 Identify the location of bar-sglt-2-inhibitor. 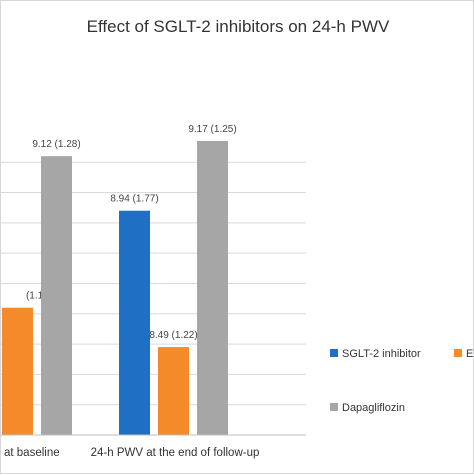
(134, 322).